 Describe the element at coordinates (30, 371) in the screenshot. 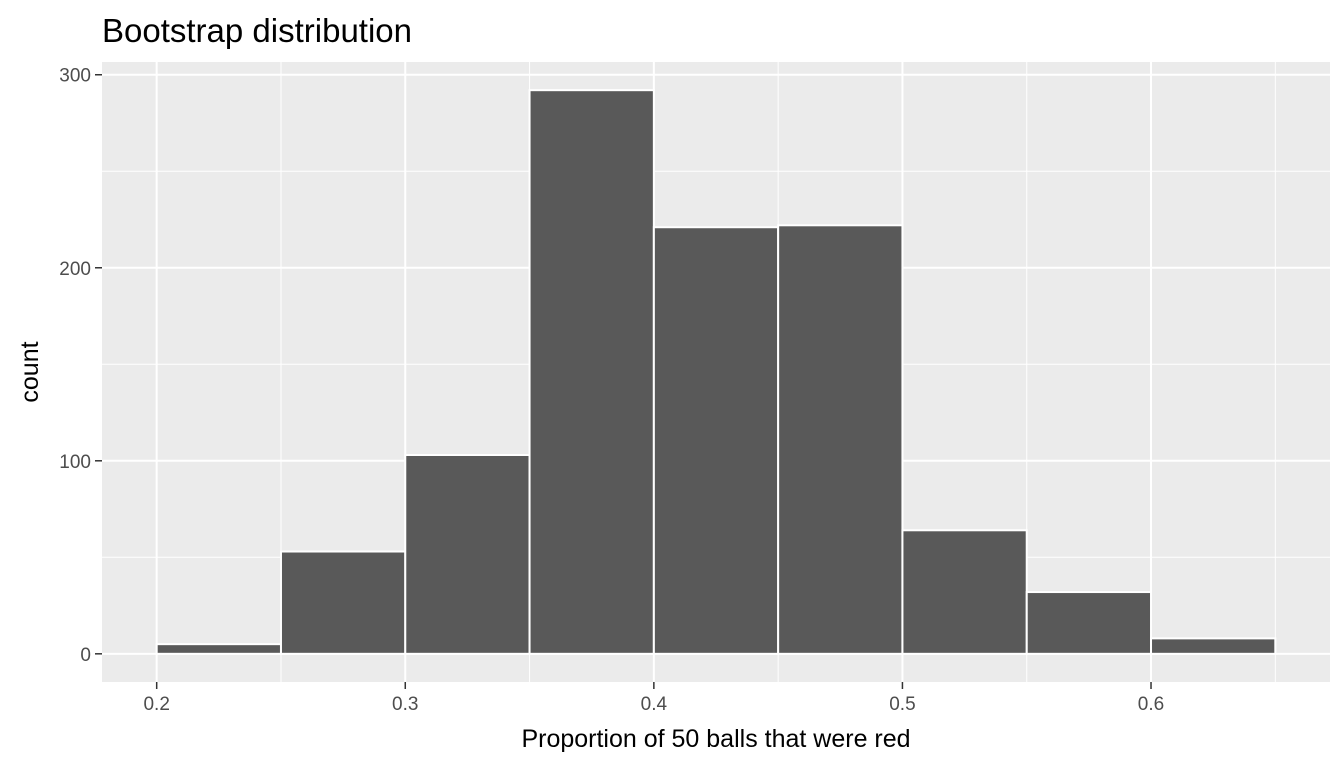

I see `y-axis-title: count` at that location.